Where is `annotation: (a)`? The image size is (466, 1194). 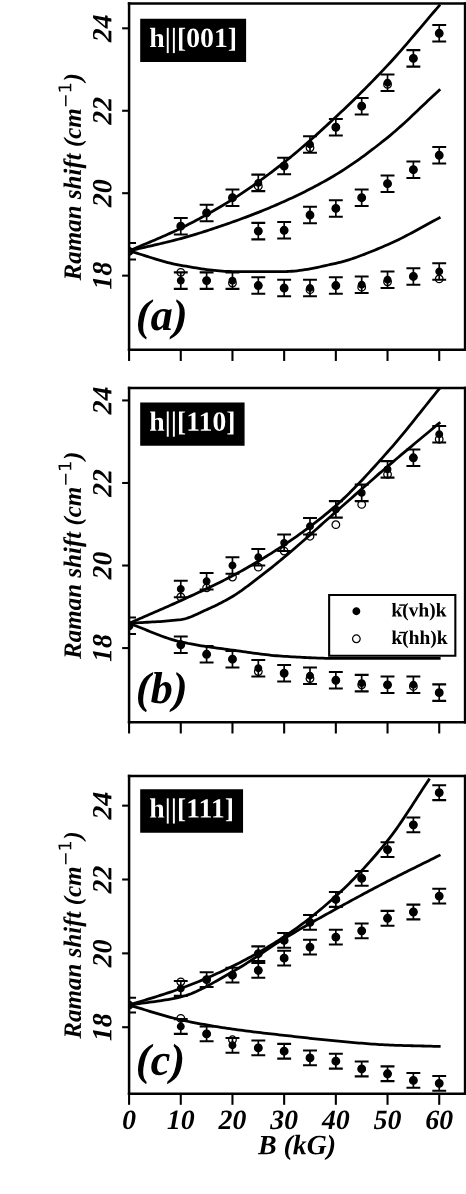 annotation: (a) is located at coordinates (161, 319).